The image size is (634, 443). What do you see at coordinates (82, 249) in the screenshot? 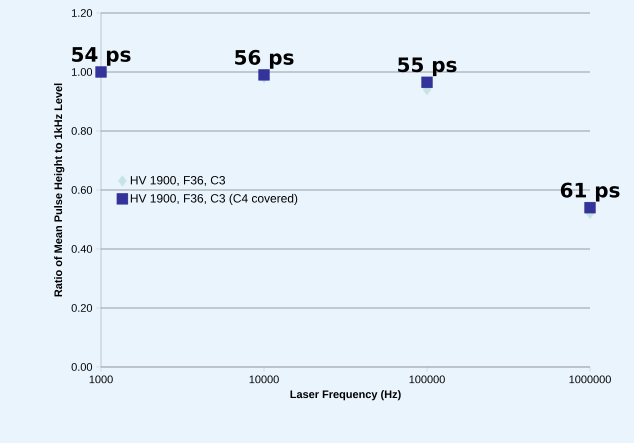
I see `y-tick-label: 0.40` at bounding box center [82, 249].